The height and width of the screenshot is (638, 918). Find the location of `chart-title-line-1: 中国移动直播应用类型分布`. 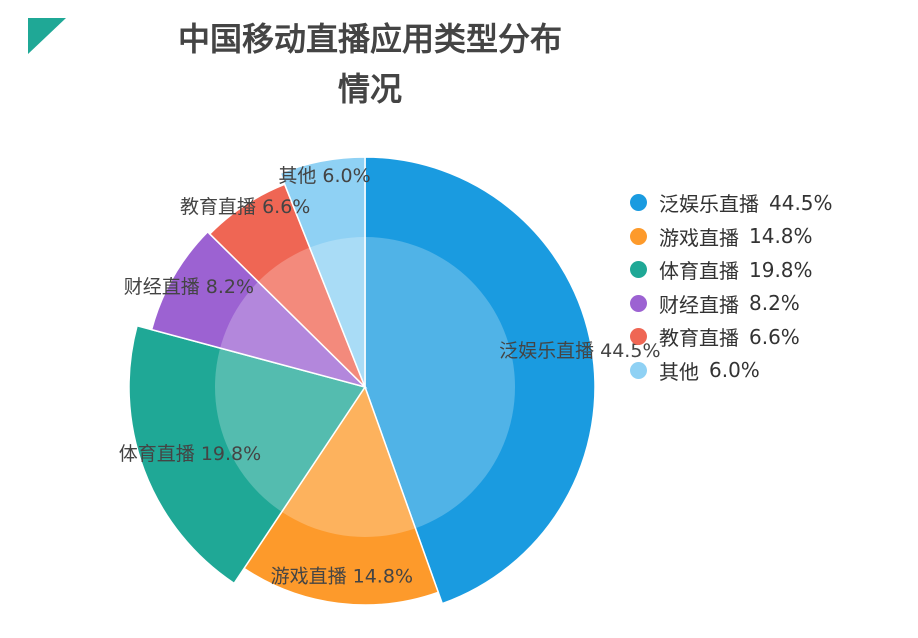

chart-title-line-1: 中国移动直播应用类型分布 is located at coordinates (369, 39).